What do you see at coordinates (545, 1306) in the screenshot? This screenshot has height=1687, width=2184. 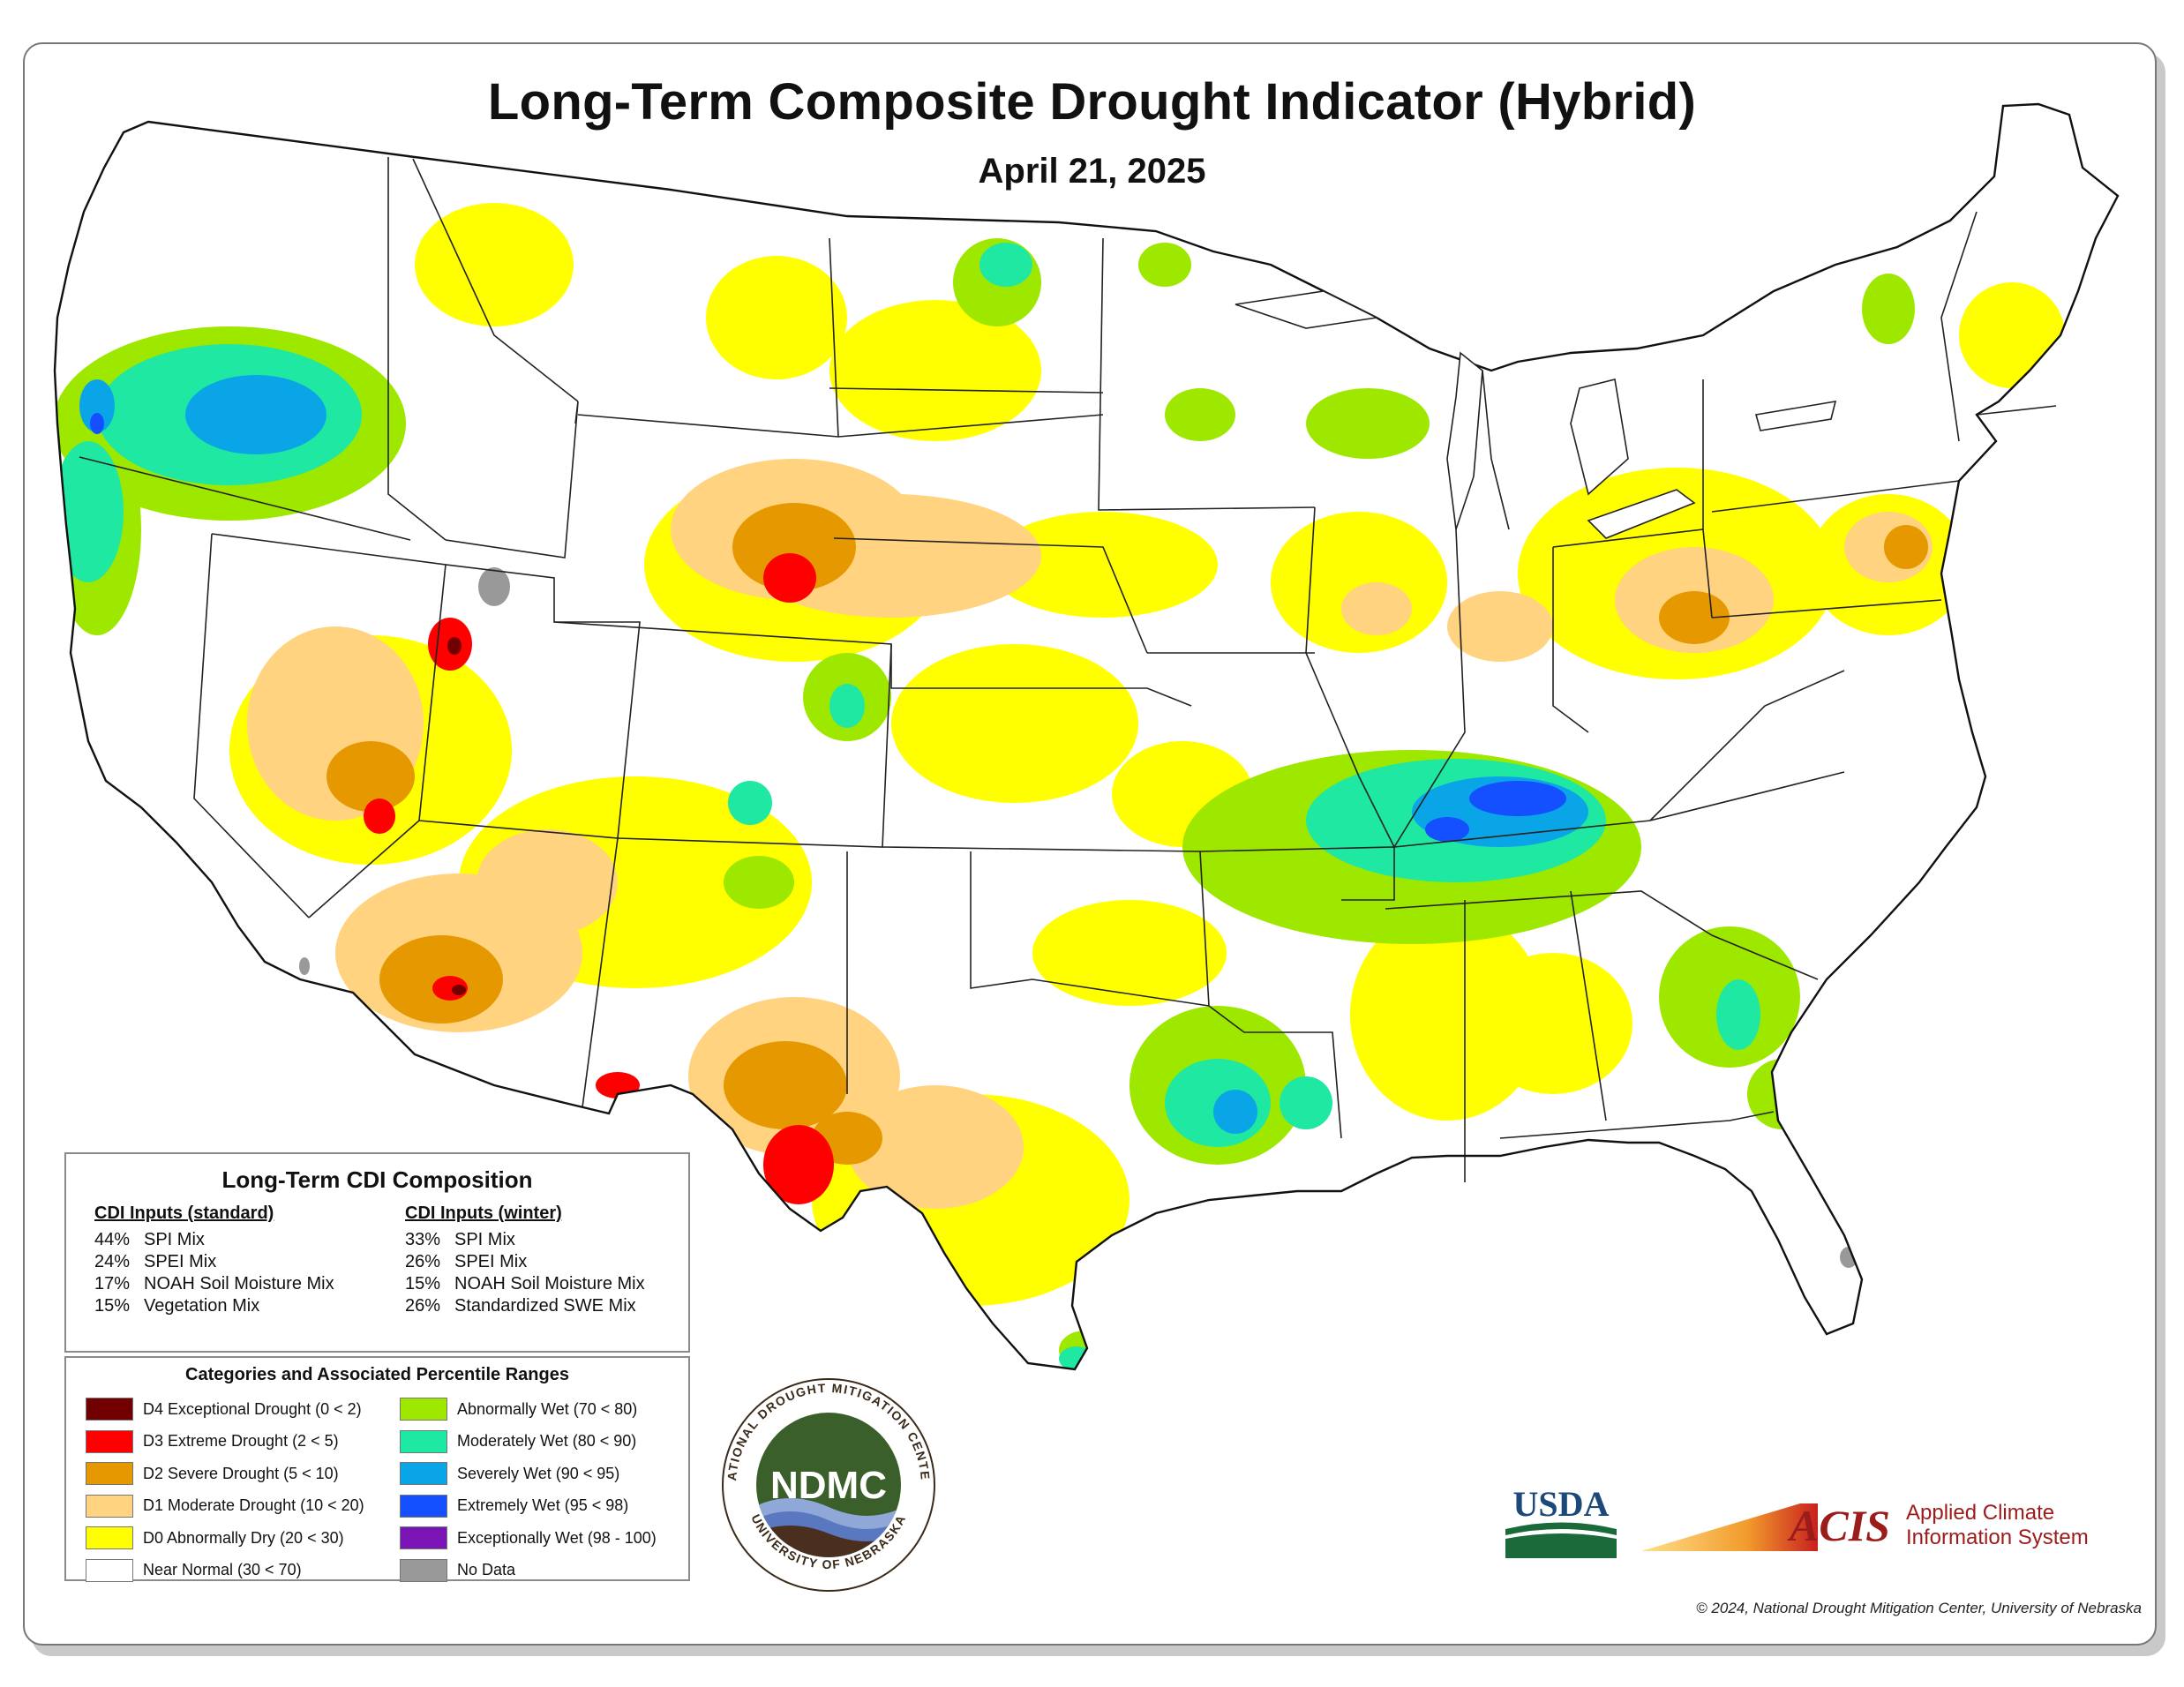 I see `input-name: Standardized SWE Mix` at bounding box center [545, 1306].